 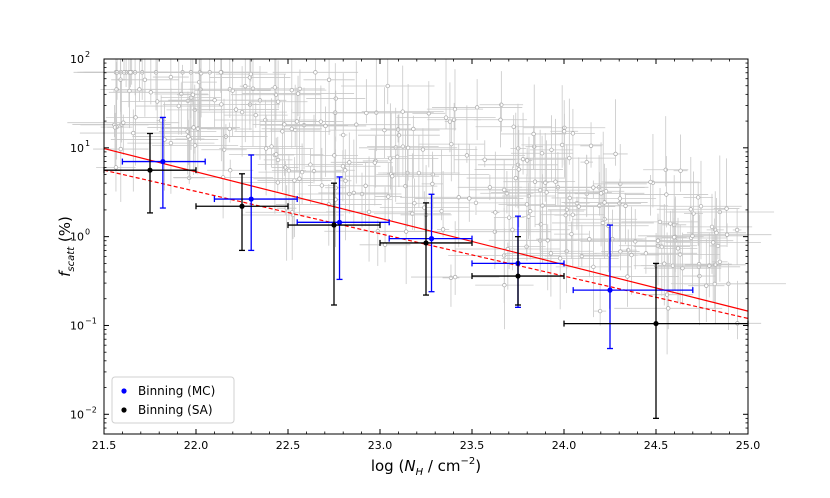 I want to click on x-tick-label: 24.5, so click(x=656, y=445).